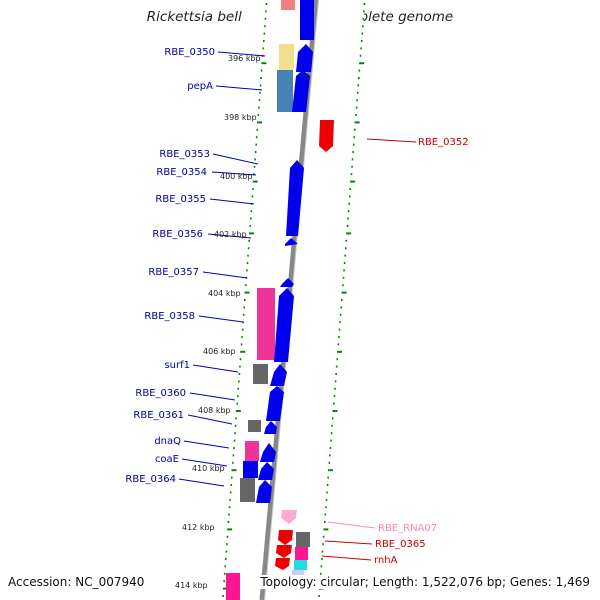 The height and width of the screenshot is (600, 600). What do you see at coordinates (150, 479) in the screenshot?
I see `gene-label: RBE_0364` at bounding box center [150, 479].